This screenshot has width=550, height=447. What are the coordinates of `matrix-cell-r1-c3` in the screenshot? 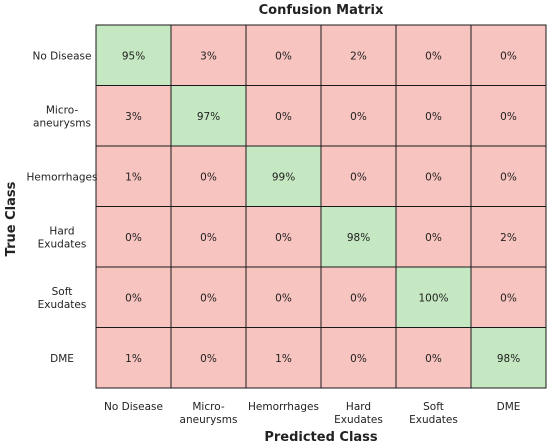 It's located at (358, 116).